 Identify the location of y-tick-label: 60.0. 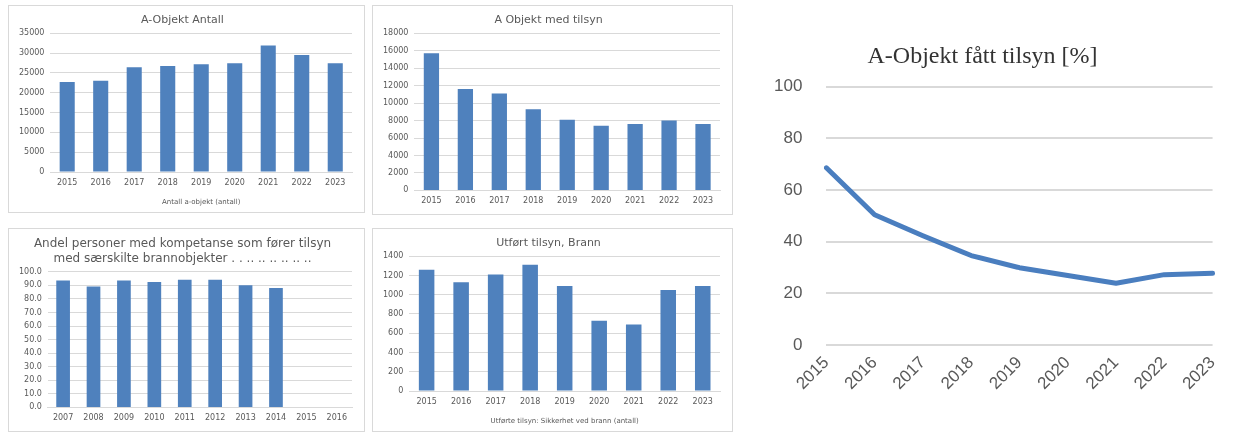
(33, 326).